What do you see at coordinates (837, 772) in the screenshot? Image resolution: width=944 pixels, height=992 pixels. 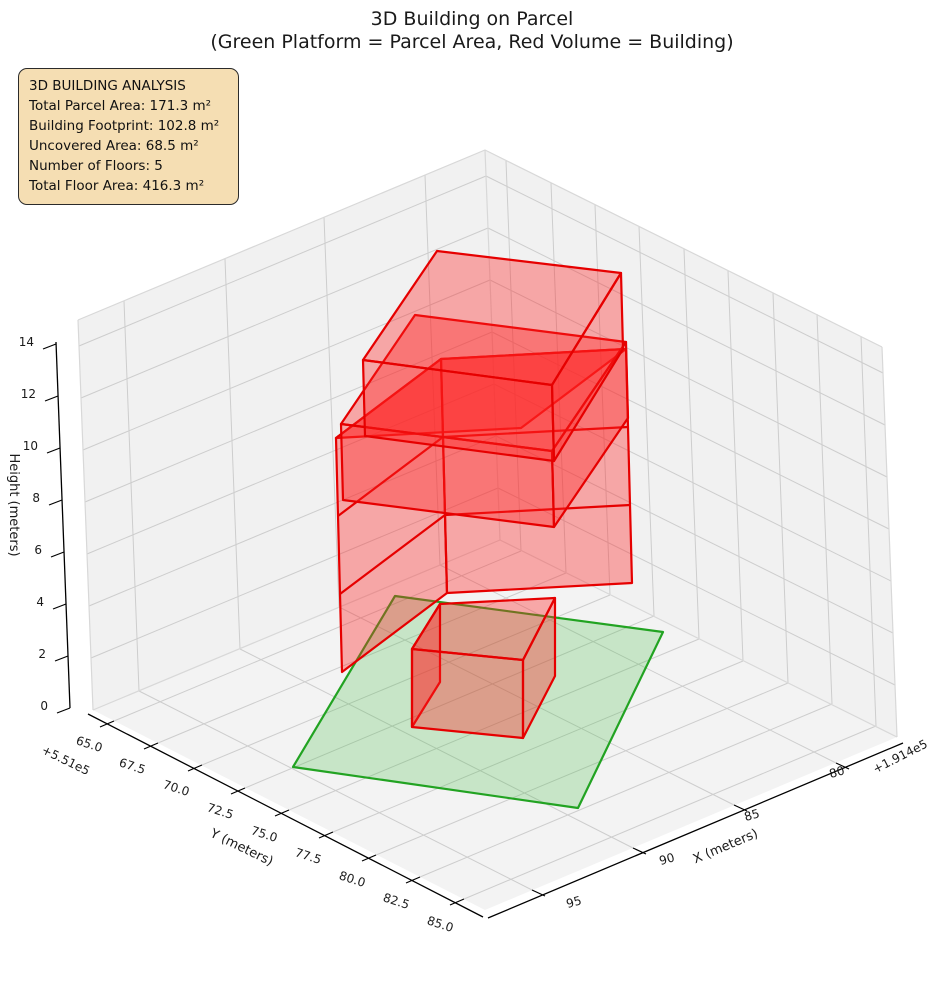 I see `x-tick-label: 80` at bounding box center [837, 772].